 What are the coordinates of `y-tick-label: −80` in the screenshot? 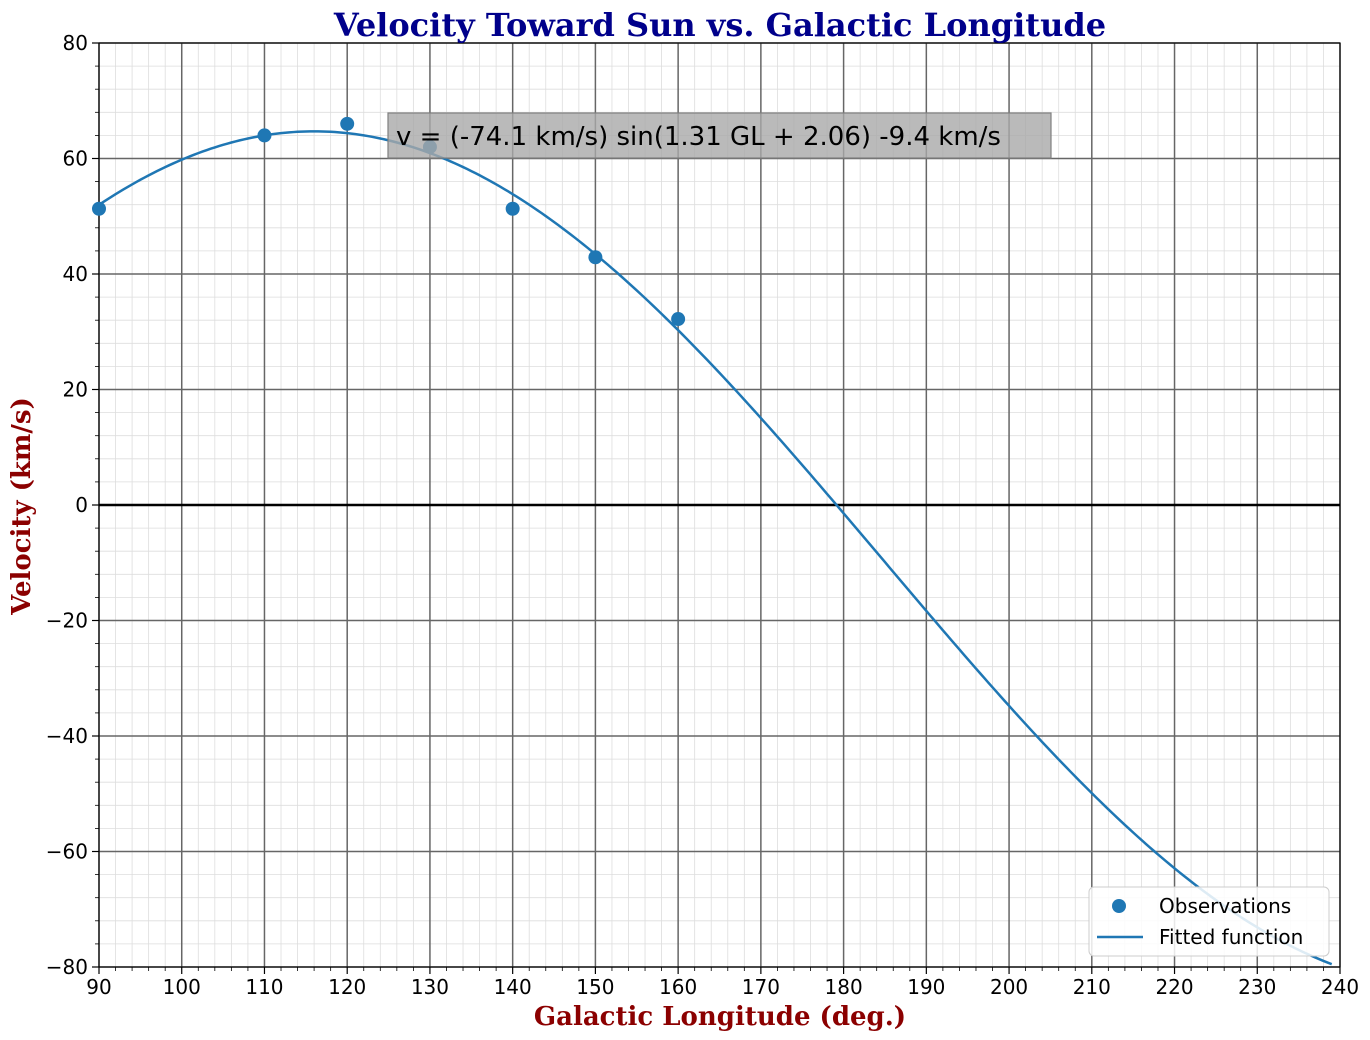 It's located at (67, 967).